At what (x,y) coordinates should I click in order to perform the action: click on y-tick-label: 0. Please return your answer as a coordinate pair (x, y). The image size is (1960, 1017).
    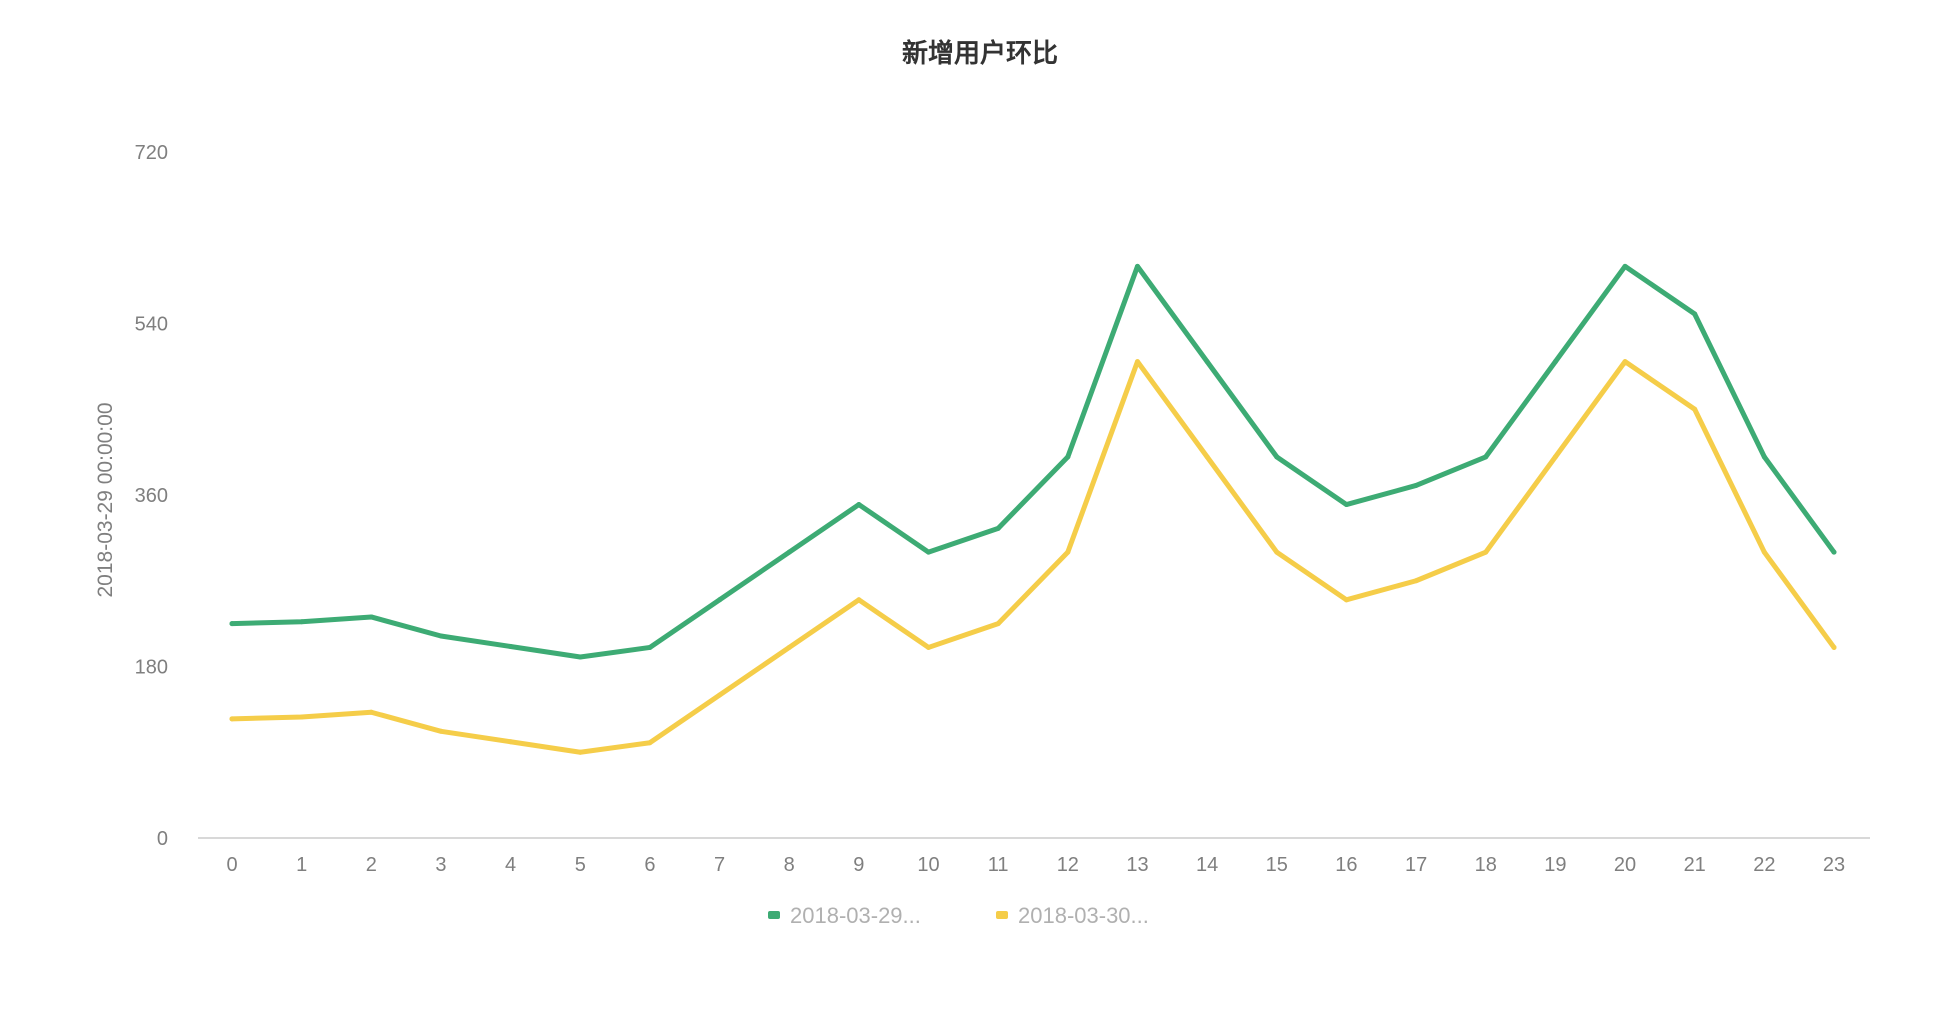
    Looking at the image, I should click on (162, 839).